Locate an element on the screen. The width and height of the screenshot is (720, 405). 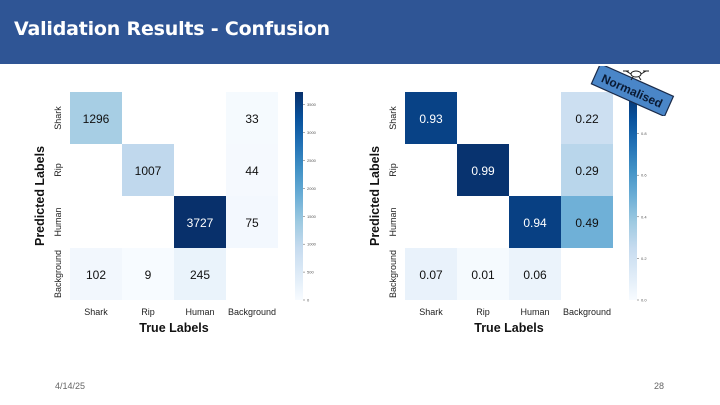
cell-value-label: 44 is located at coordinates (252, 171).